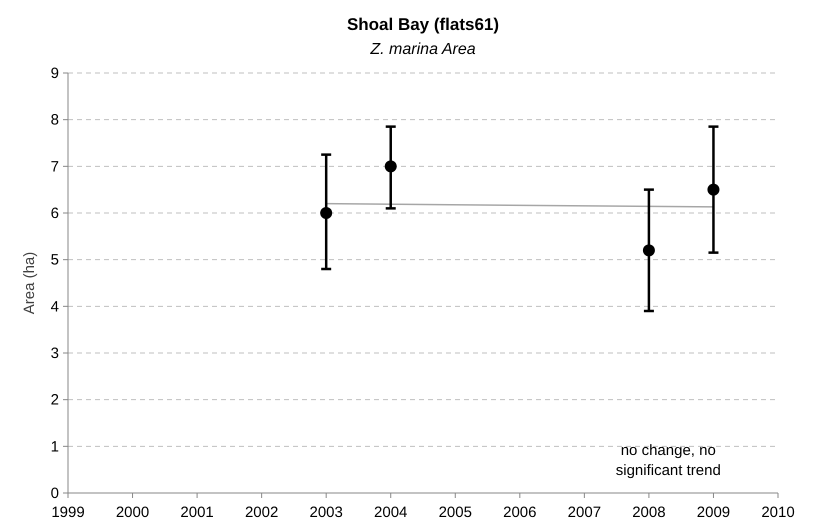  I want to click on x-tick-label: 2005, so click(455, 512).